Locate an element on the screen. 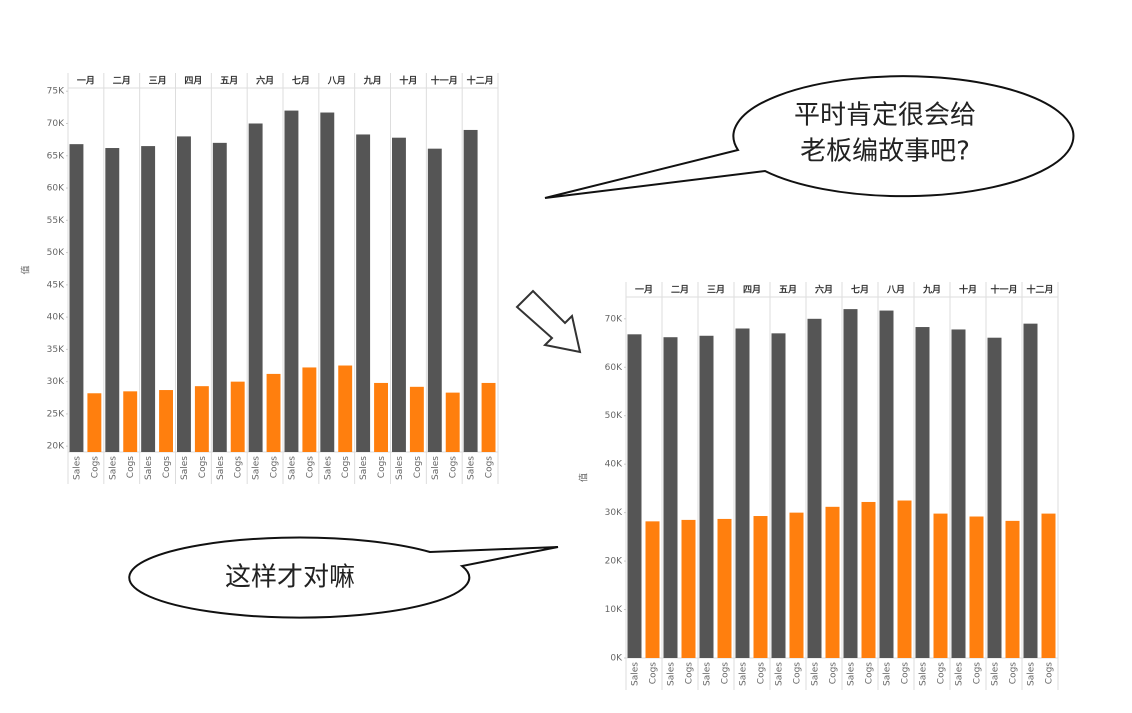 Image resolution: width=1132 pixels, height=713 pixels. y-tick-label: 45K is located at coordinates (56, 285).